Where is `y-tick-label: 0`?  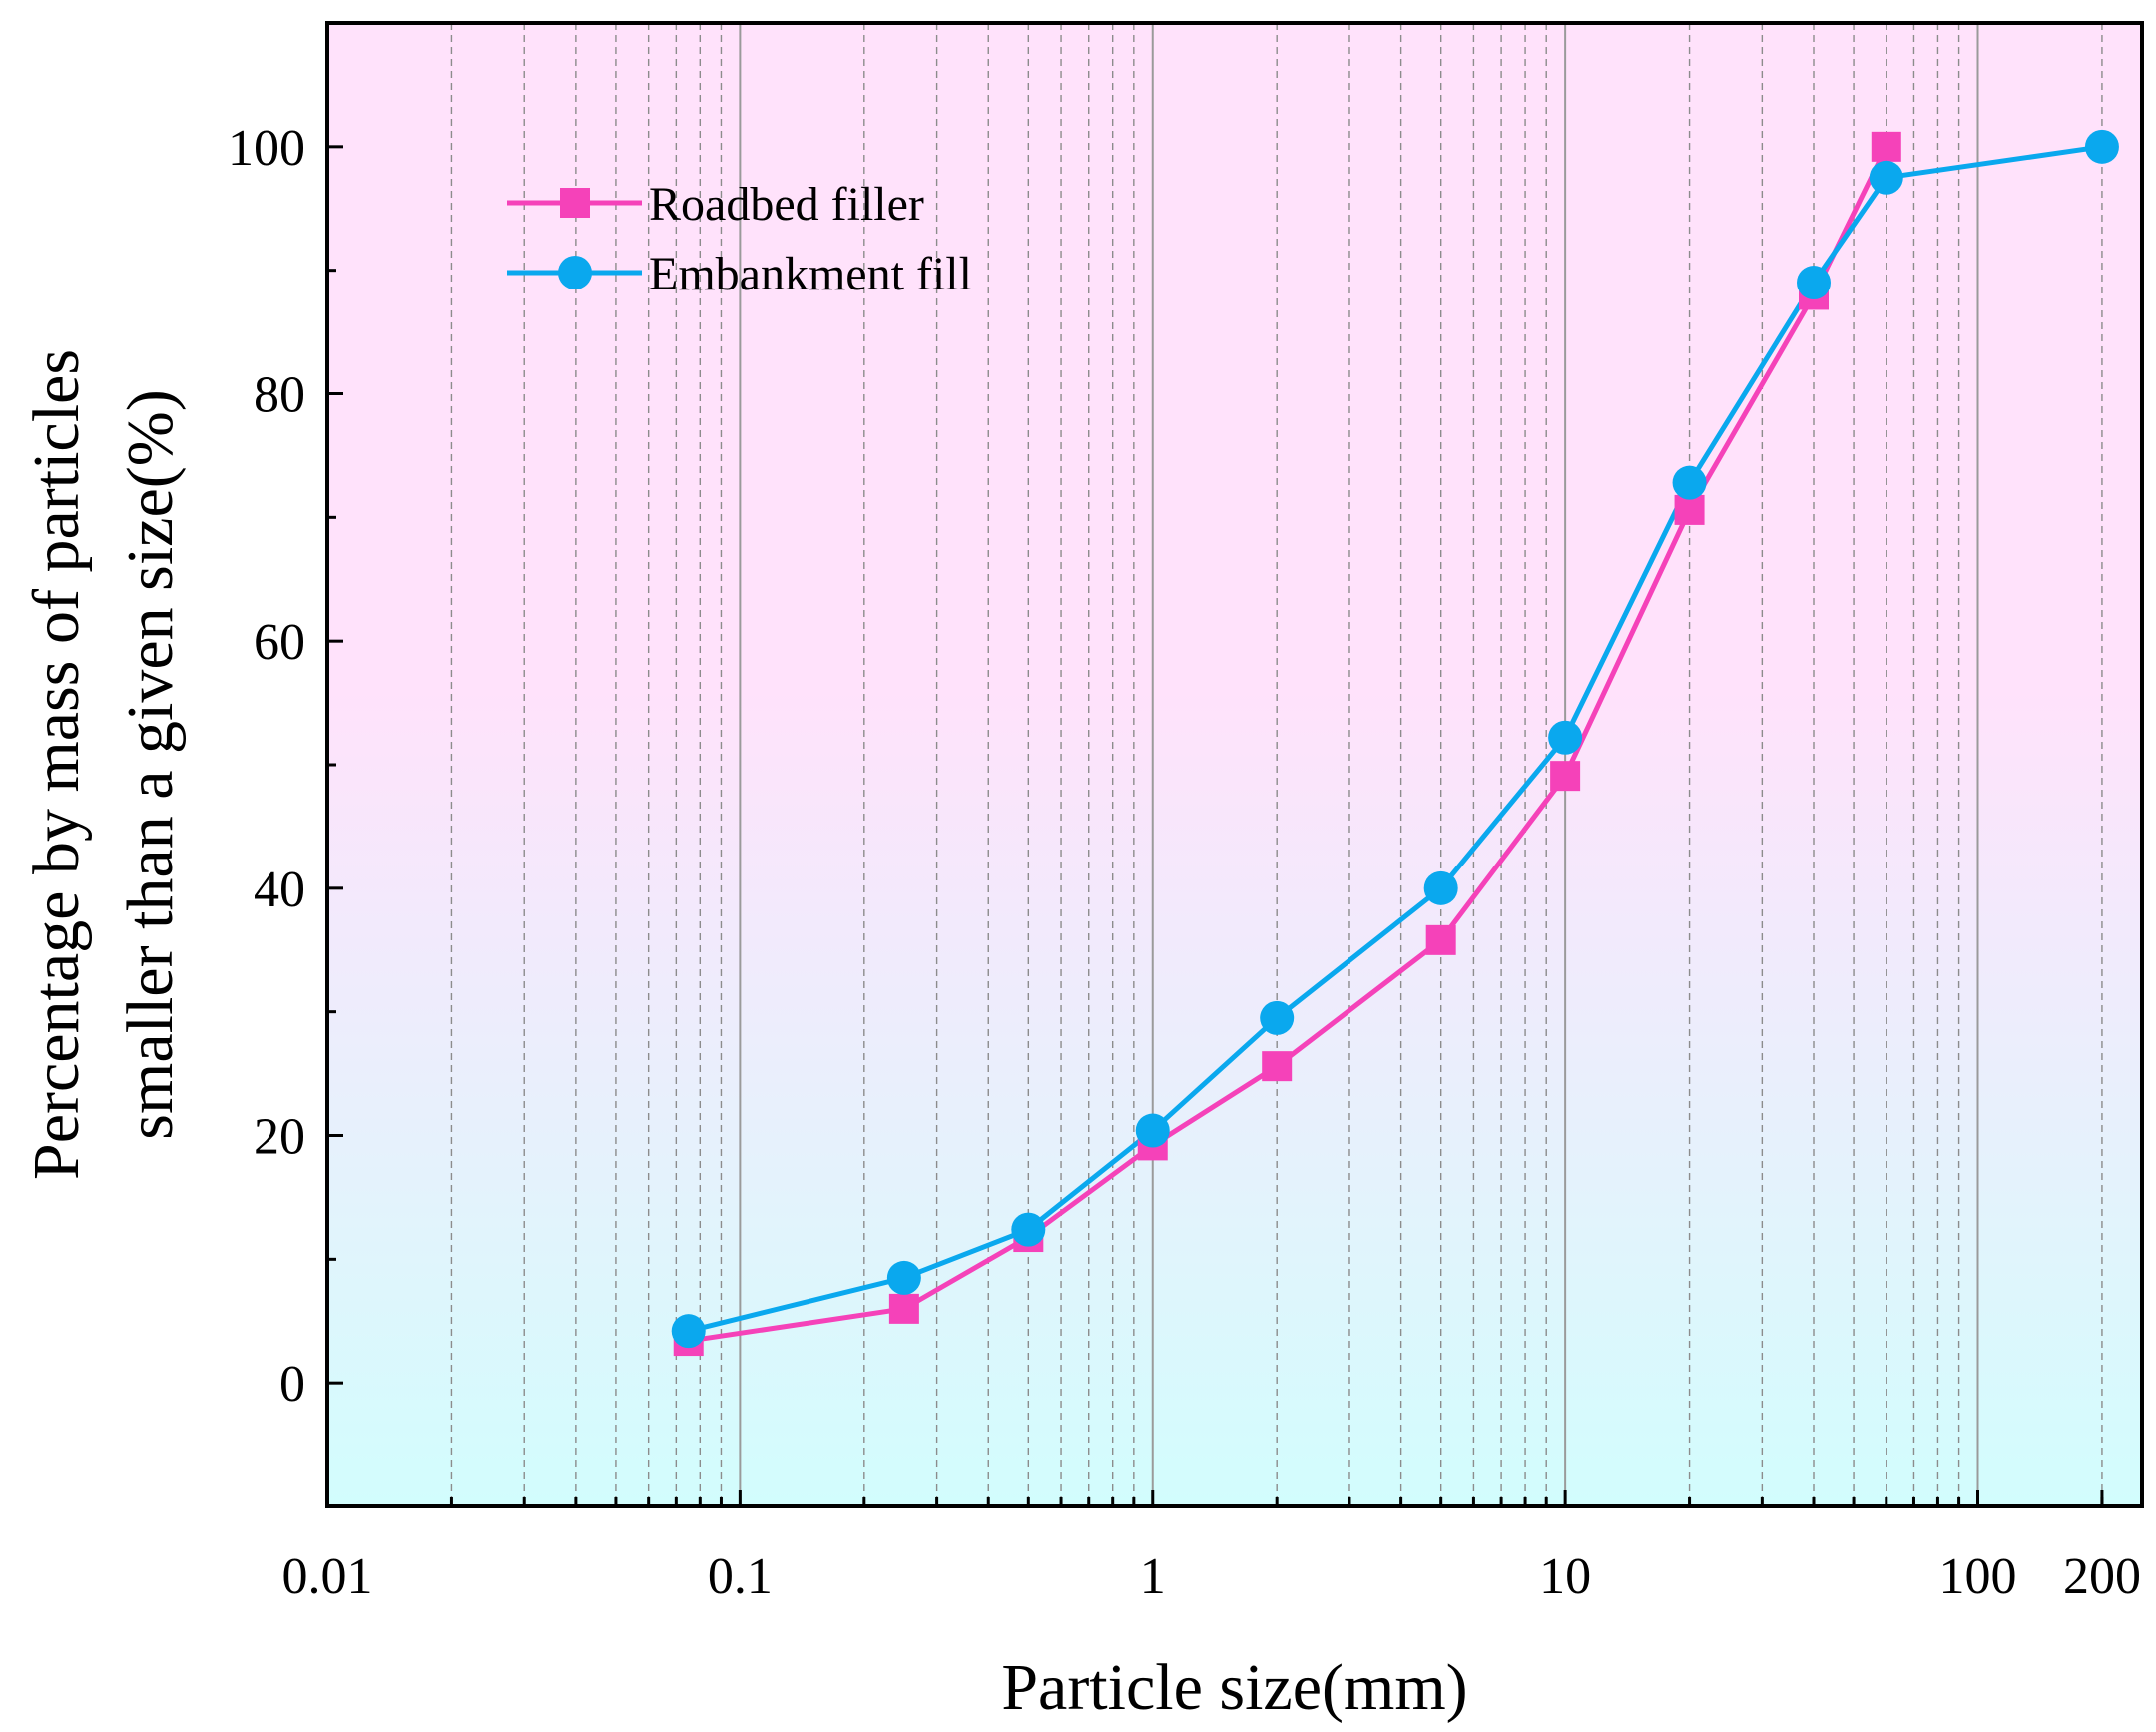
y-tick-label: 0 is located at coordinates (292, 1384).